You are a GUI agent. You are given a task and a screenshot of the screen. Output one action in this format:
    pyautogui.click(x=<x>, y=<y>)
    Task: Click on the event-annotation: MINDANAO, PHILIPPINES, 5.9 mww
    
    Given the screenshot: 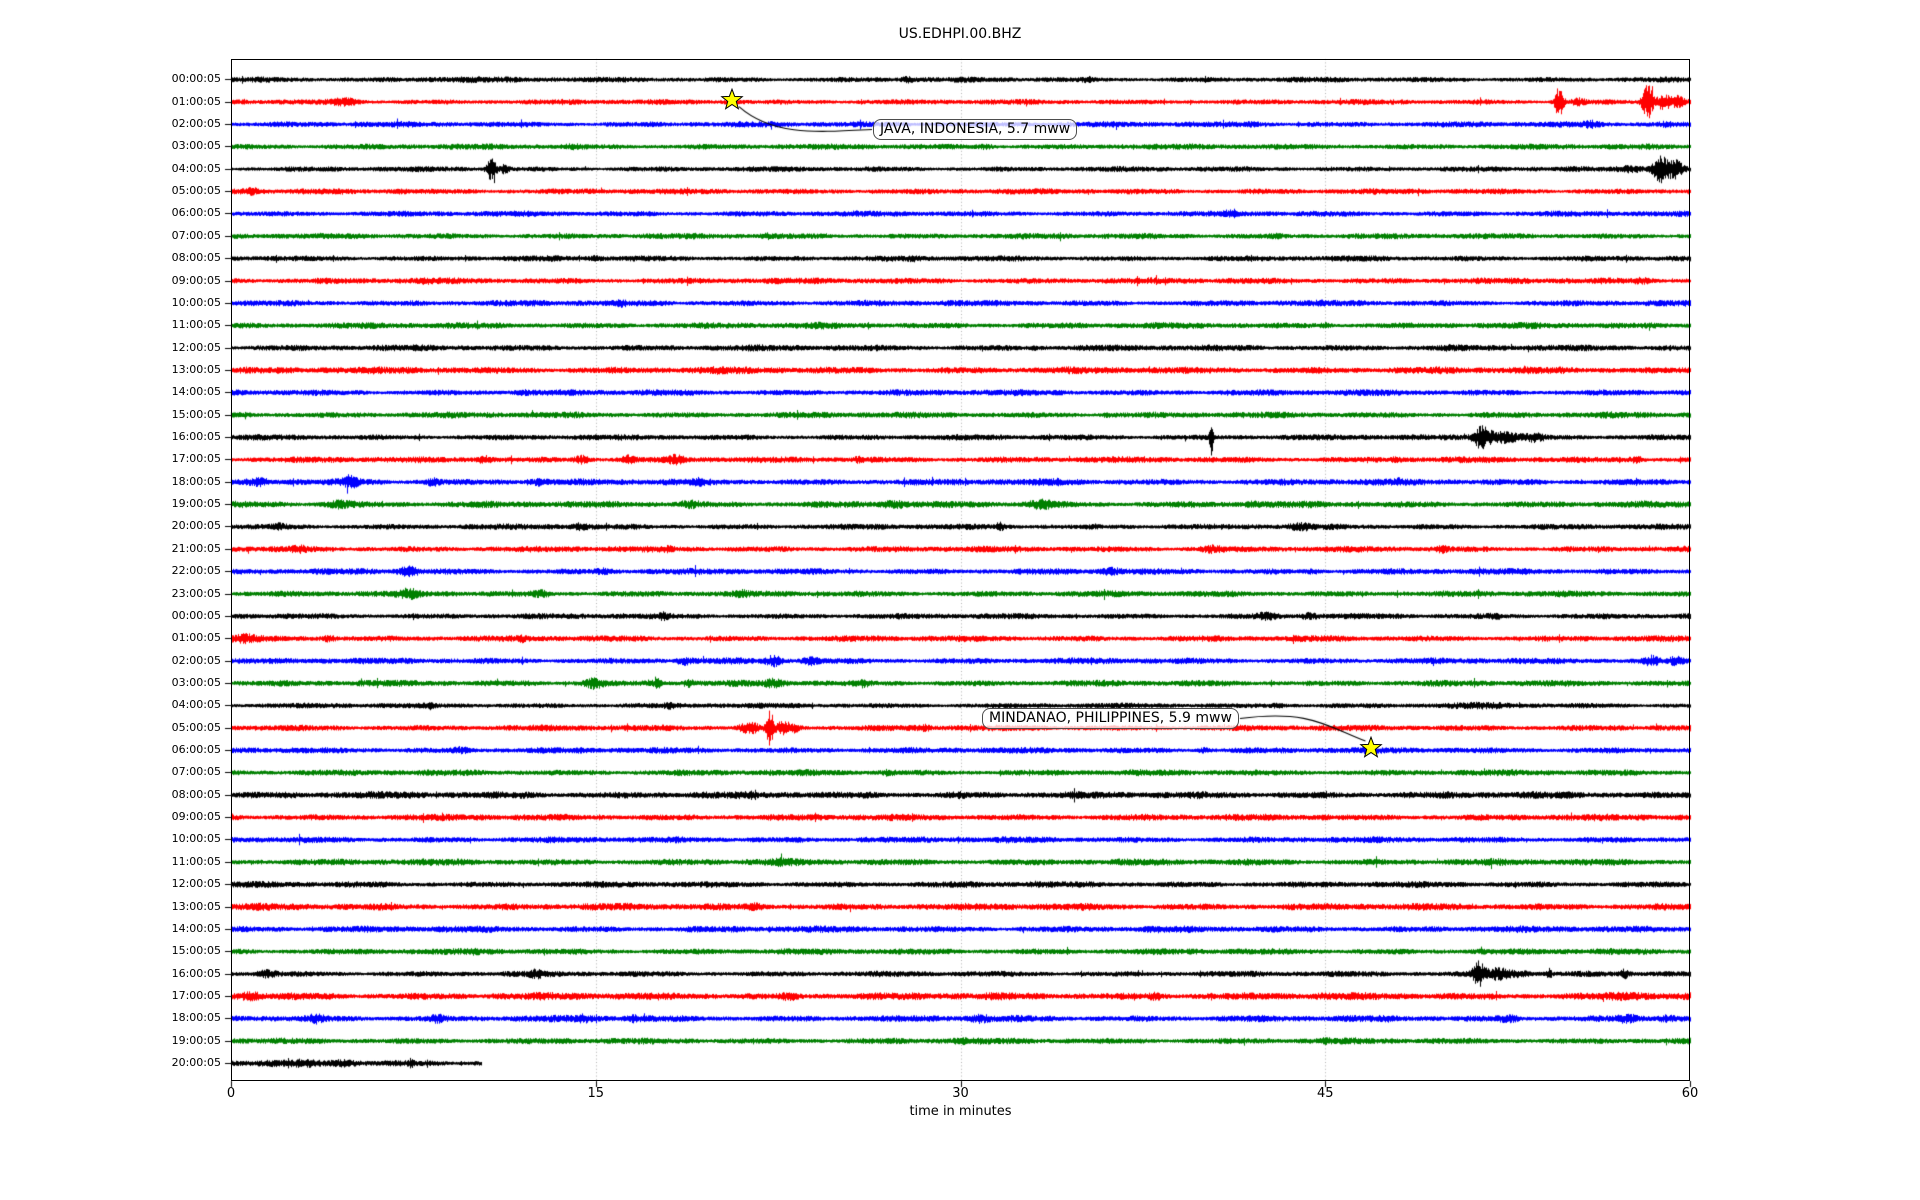 What is the action you would take?
    pyautogui.click(x=1110, y=718)
    